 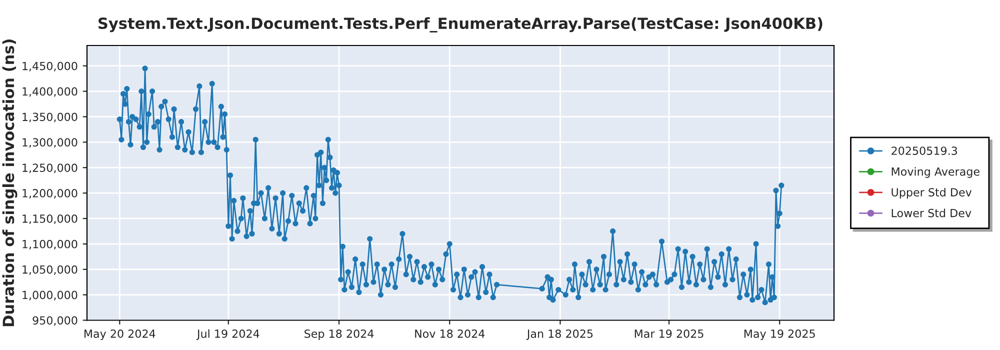 What do you see at coordinates (669, 333) in the screenshot?
I see `x-tick-label: Mar 19 2025` at bounding box center [669, 333].